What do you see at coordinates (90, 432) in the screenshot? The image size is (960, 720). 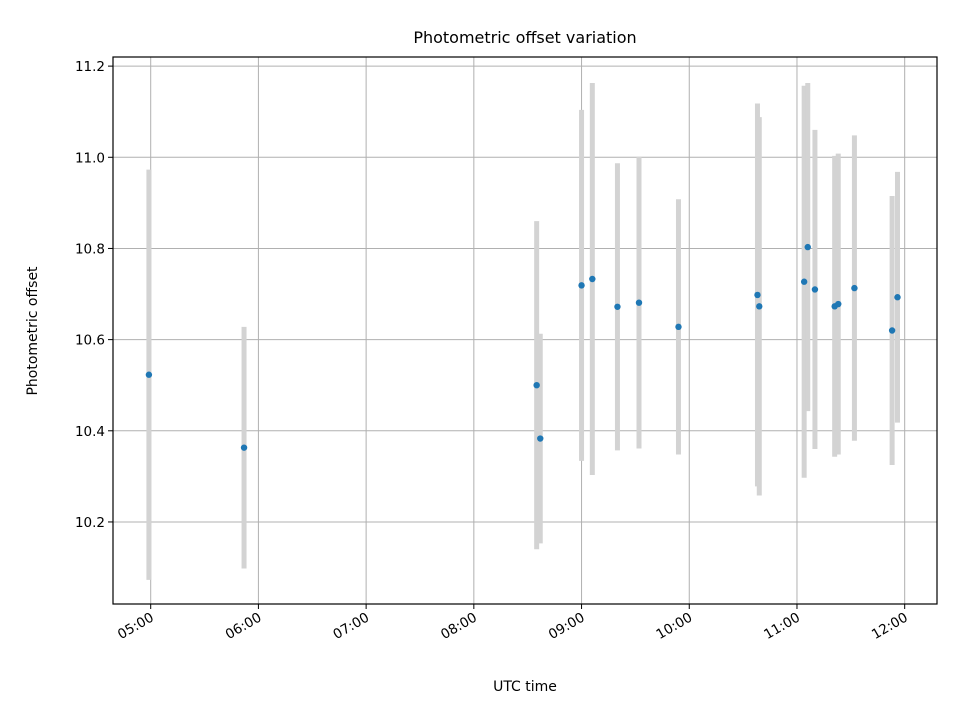 I see `y-tick-label: 10.4` at bounding box center [90, 432].